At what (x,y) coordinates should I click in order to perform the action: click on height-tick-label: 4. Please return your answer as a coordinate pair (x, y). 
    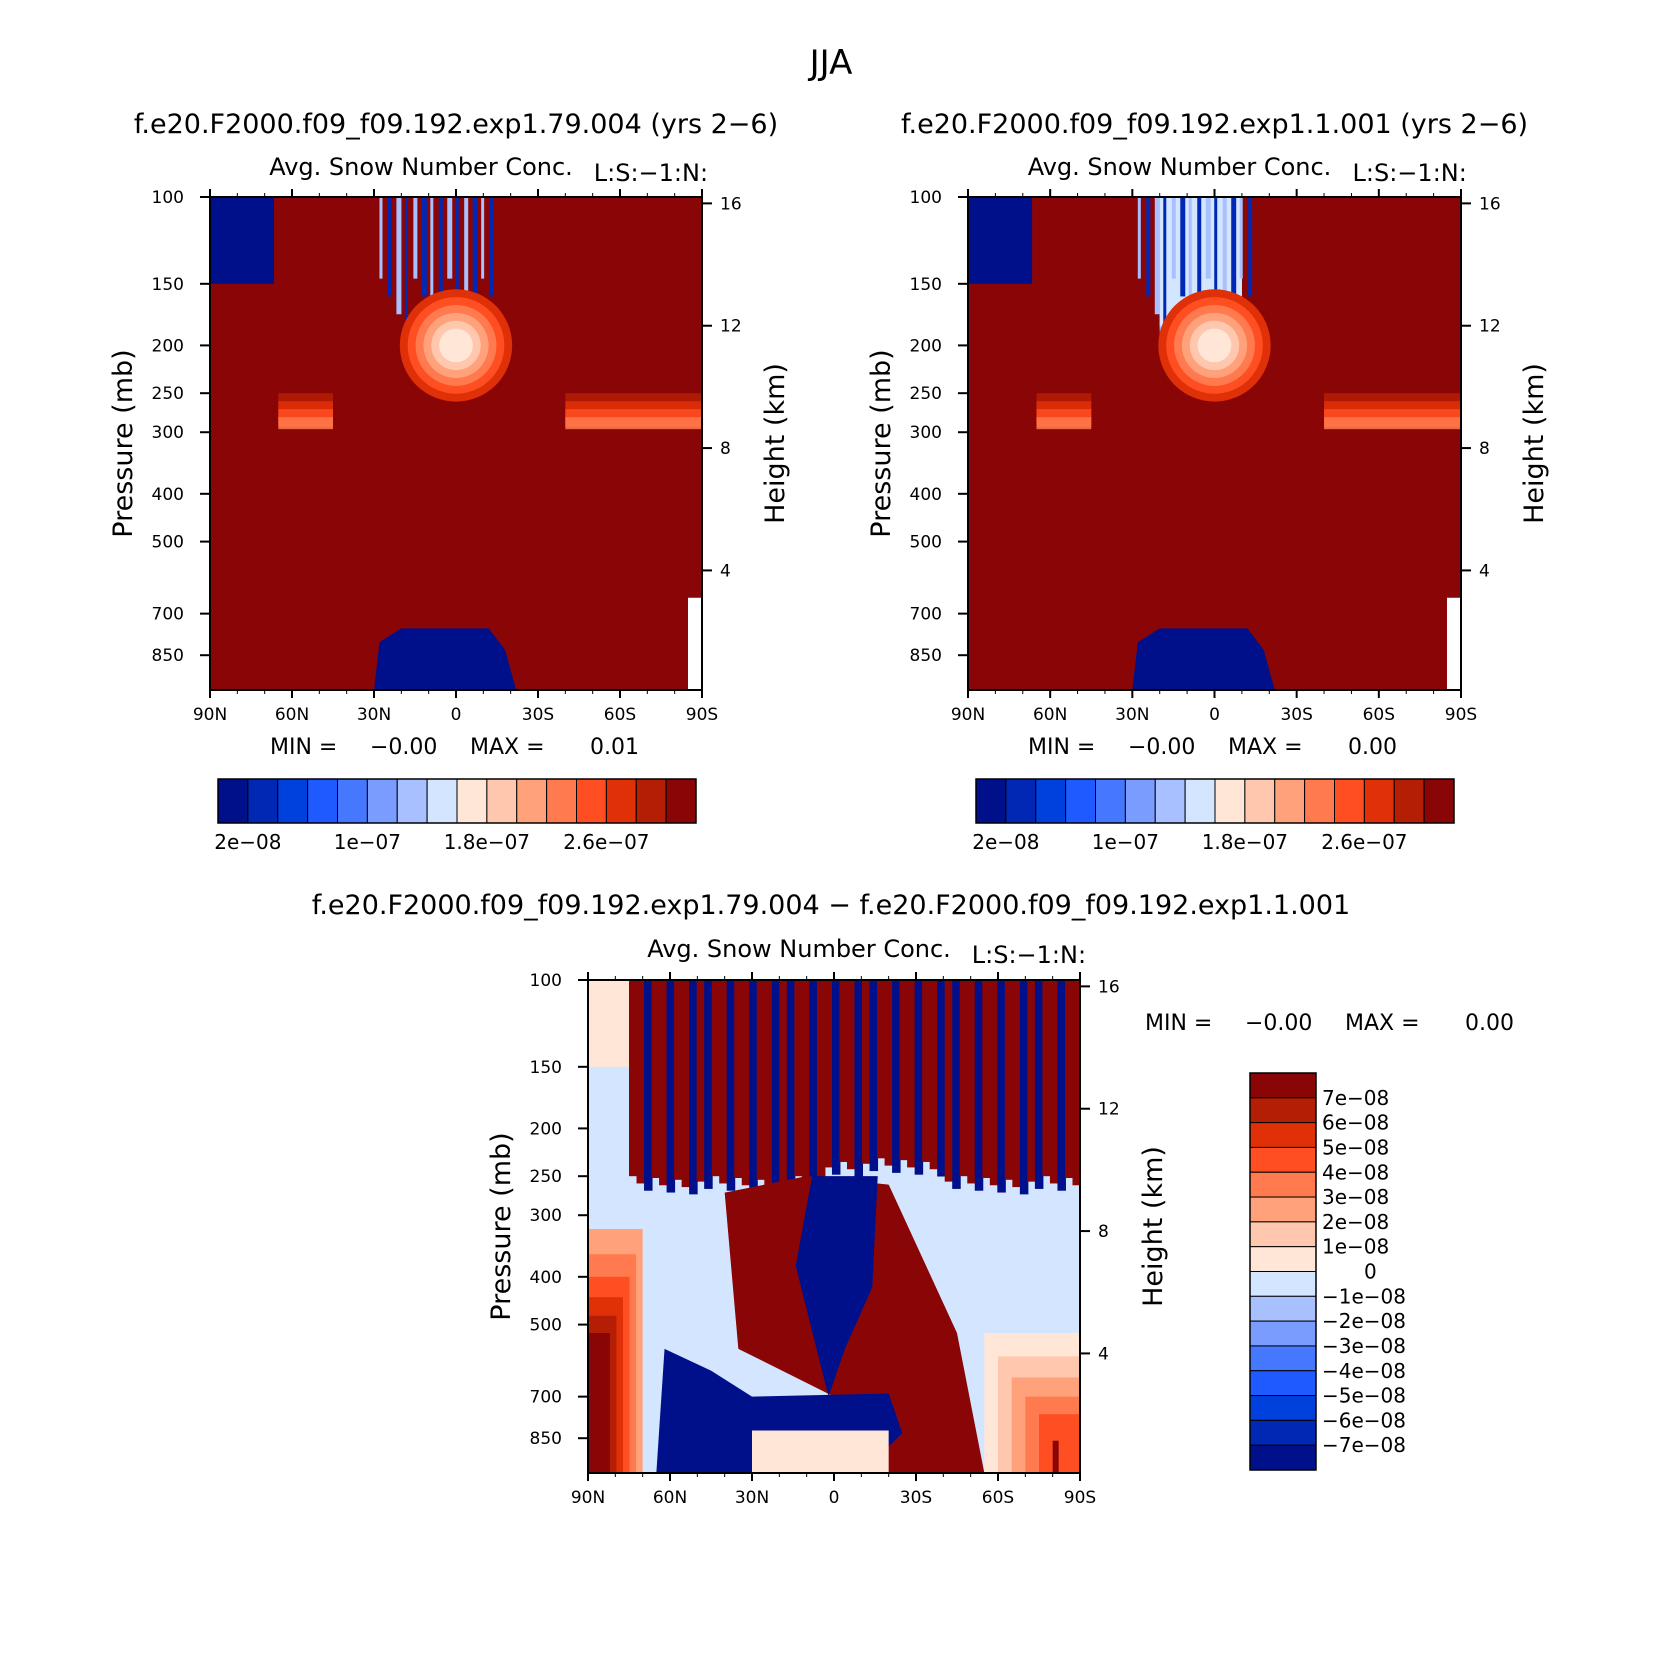
    Looking at the image, I should click on (1484, 571).